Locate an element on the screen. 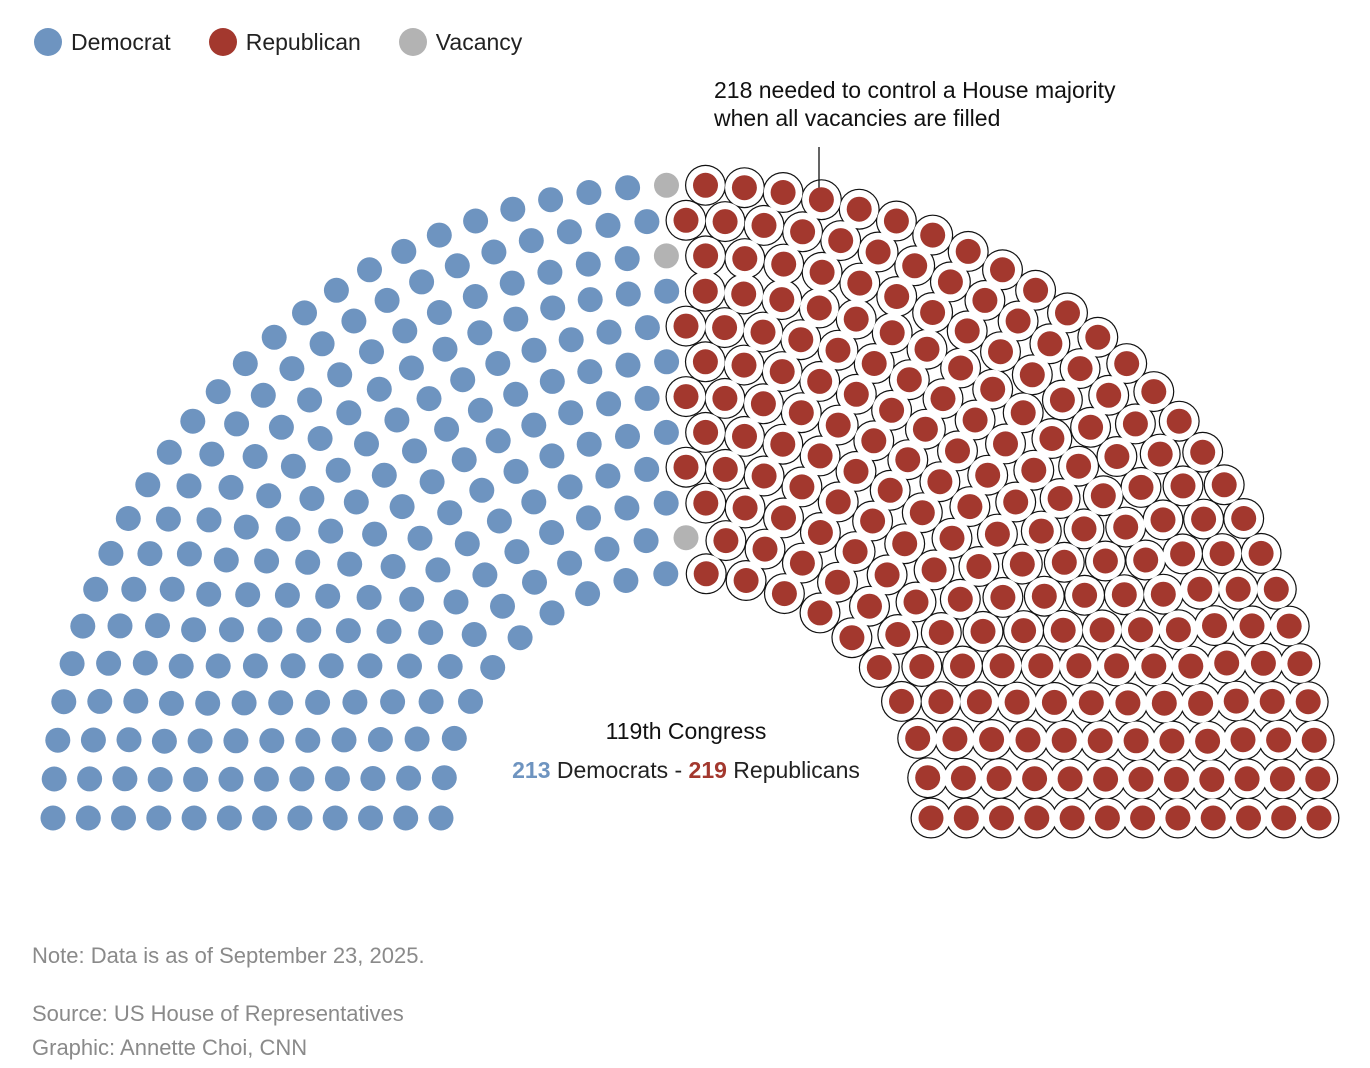  dem-count: 213 is located at coordinates (531, 770).